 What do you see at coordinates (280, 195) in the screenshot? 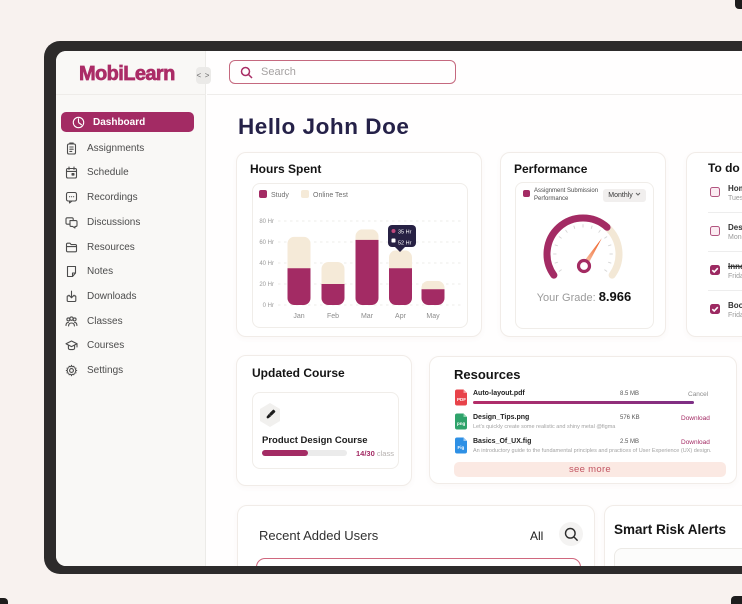
I see `svg-text: Study` at bounding box center [280, 195].